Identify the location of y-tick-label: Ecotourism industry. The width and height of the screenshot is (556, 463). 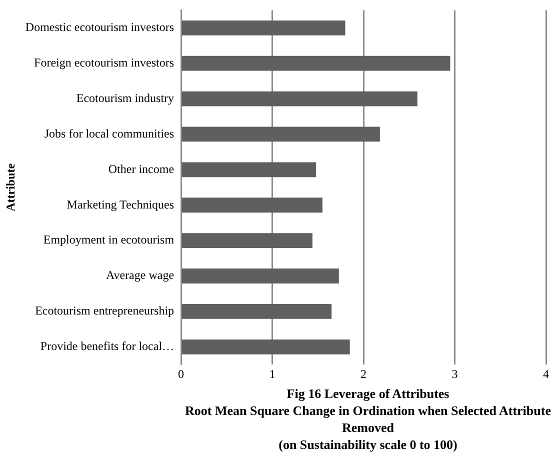
(125, 97).